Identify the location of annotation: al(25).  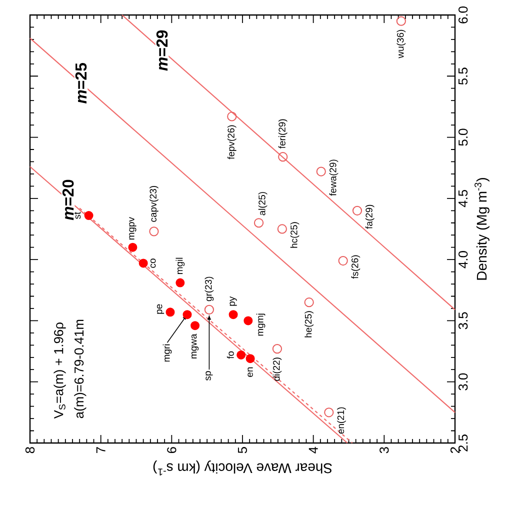
(263, 204).